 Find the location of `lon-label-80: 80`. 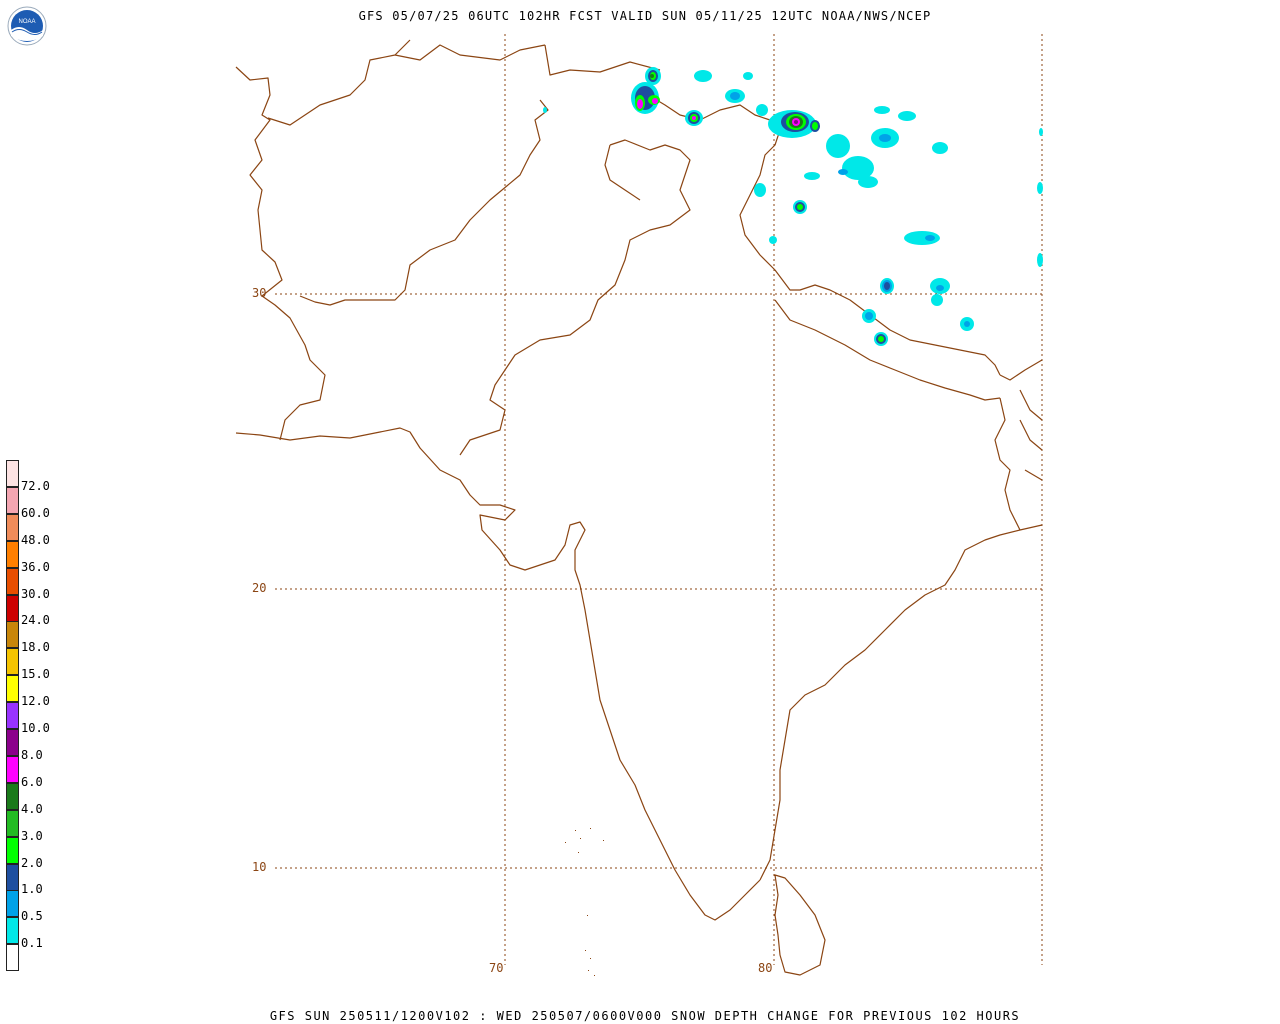

lon-label-80: 80 is located at coordinates (765, 968).